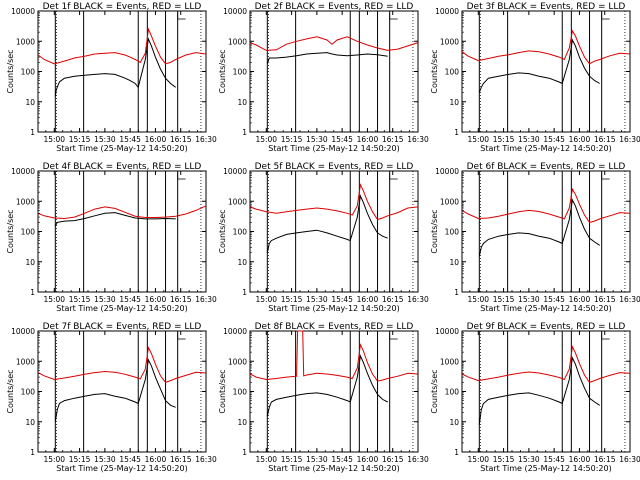 This screenshot has height=480, width=640. What do you see at coordinates (546, 167) in the screenshot?
I see `panel-title: Det 6f BLACK = Events, RED = LLD` at bounding box center [546, 167].